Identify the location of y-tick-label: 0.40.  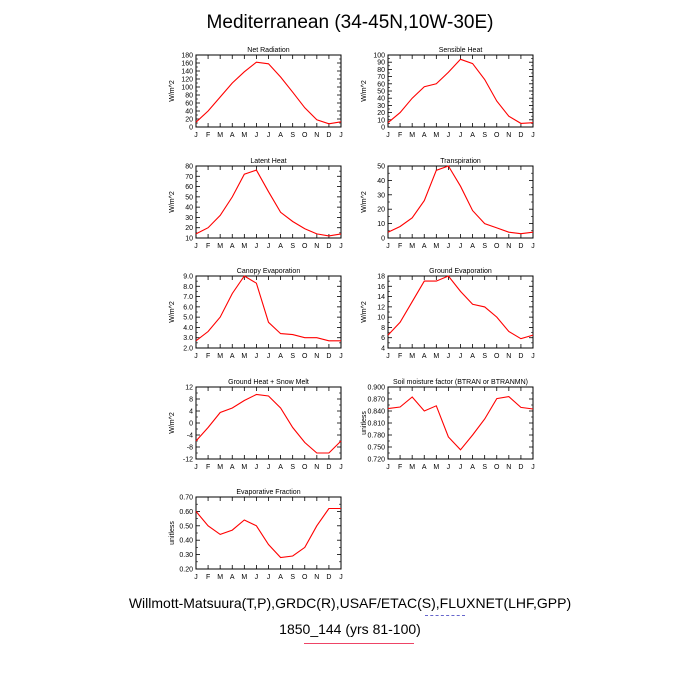
(186, 541).